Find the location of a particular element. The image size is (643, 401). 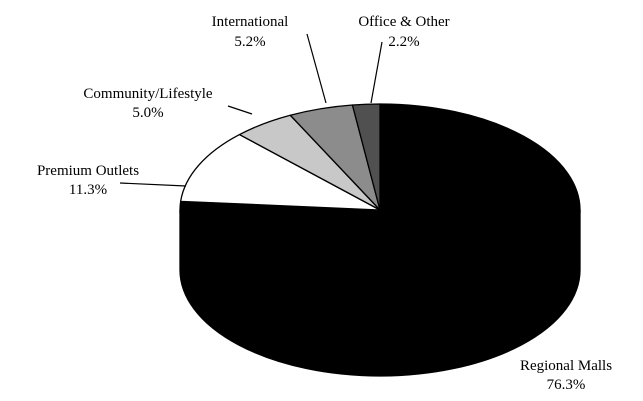

slice-label-premium-outlets: Premium Outlets is located at coordinates (88, 171).